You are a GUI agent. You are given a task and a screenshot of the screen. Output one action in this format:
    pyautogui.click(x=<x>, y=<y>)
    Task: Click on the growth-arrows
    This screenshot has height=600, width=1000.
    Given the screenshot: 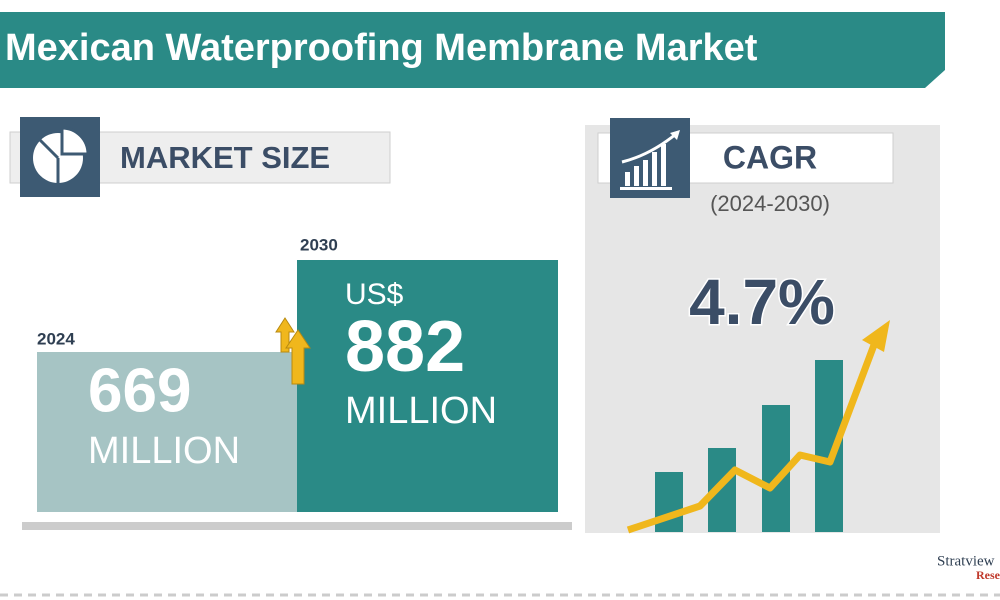 What is the action you would take?
    pyautogui.click(x=293, y=351)
    